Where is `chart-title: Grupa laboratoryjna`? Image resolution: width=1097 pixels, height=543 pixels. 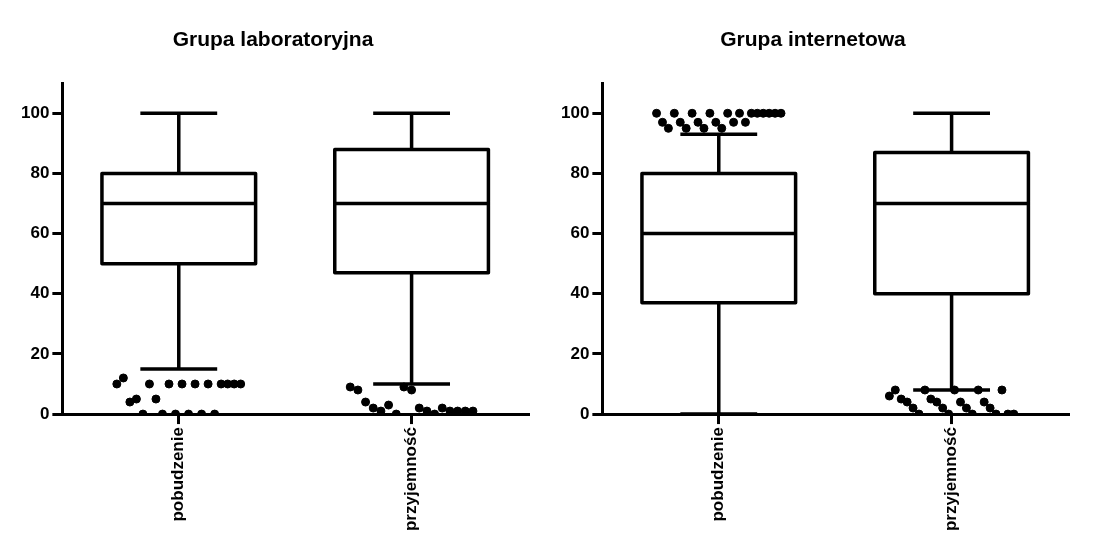
chart-title: Grupa laboratoryjna is located at coordinates (273, 39).